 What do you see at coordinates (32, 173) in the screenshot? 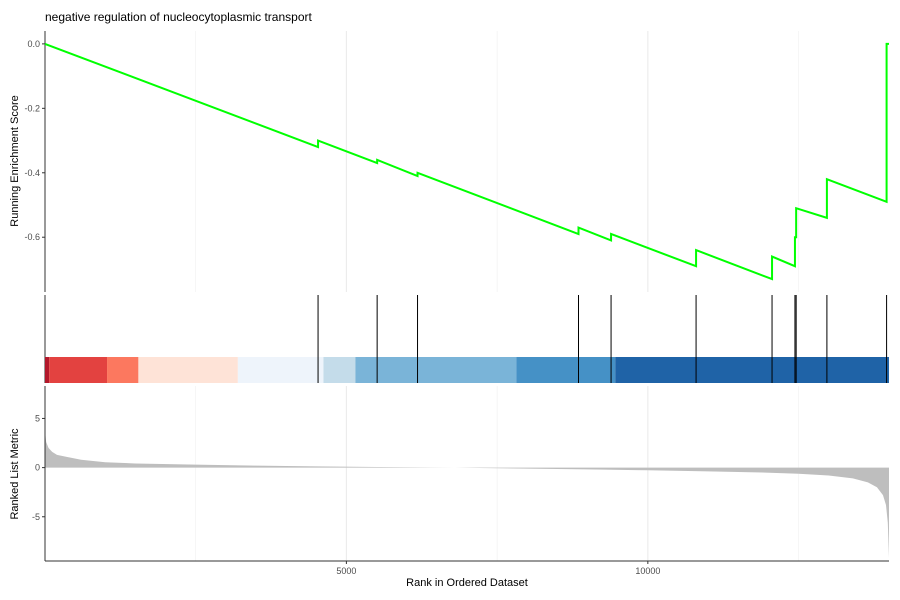
I see `es-y-tick-label: -0.4` at bounding box center [32, 173].